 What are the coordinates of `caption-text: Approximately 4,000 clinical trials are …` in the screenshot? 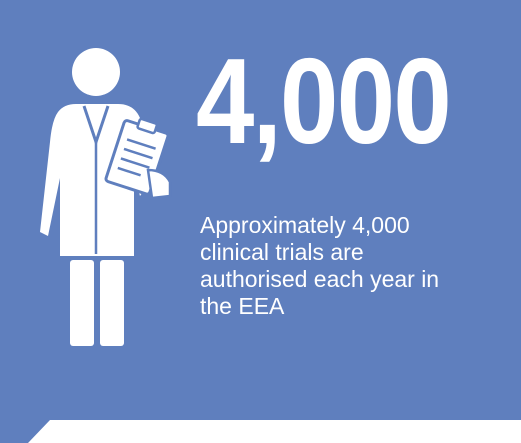 It's located at (320, 265).